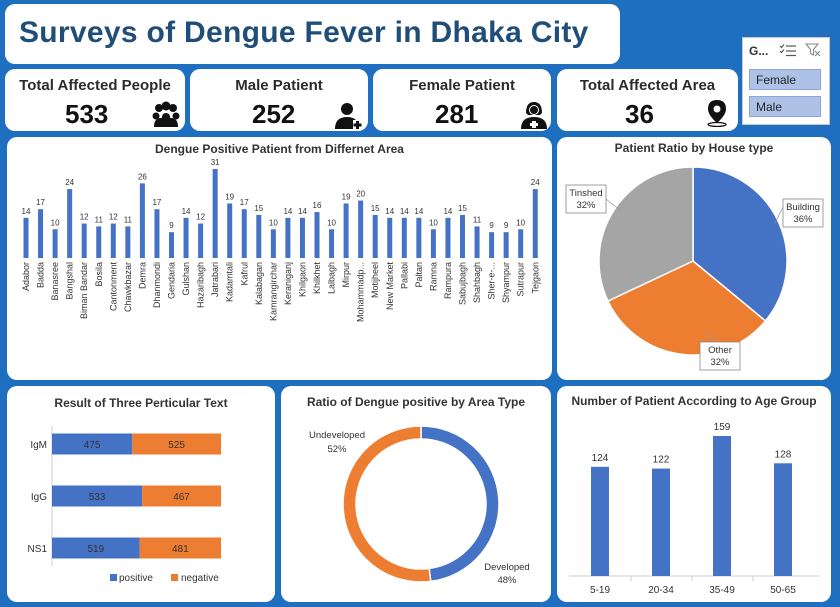 The width and height of the screenshot is (840, 607). Describe the element at coordinates (535, 278) in the screenshot. I see `x-tick-label: Tejgaon` at that location.